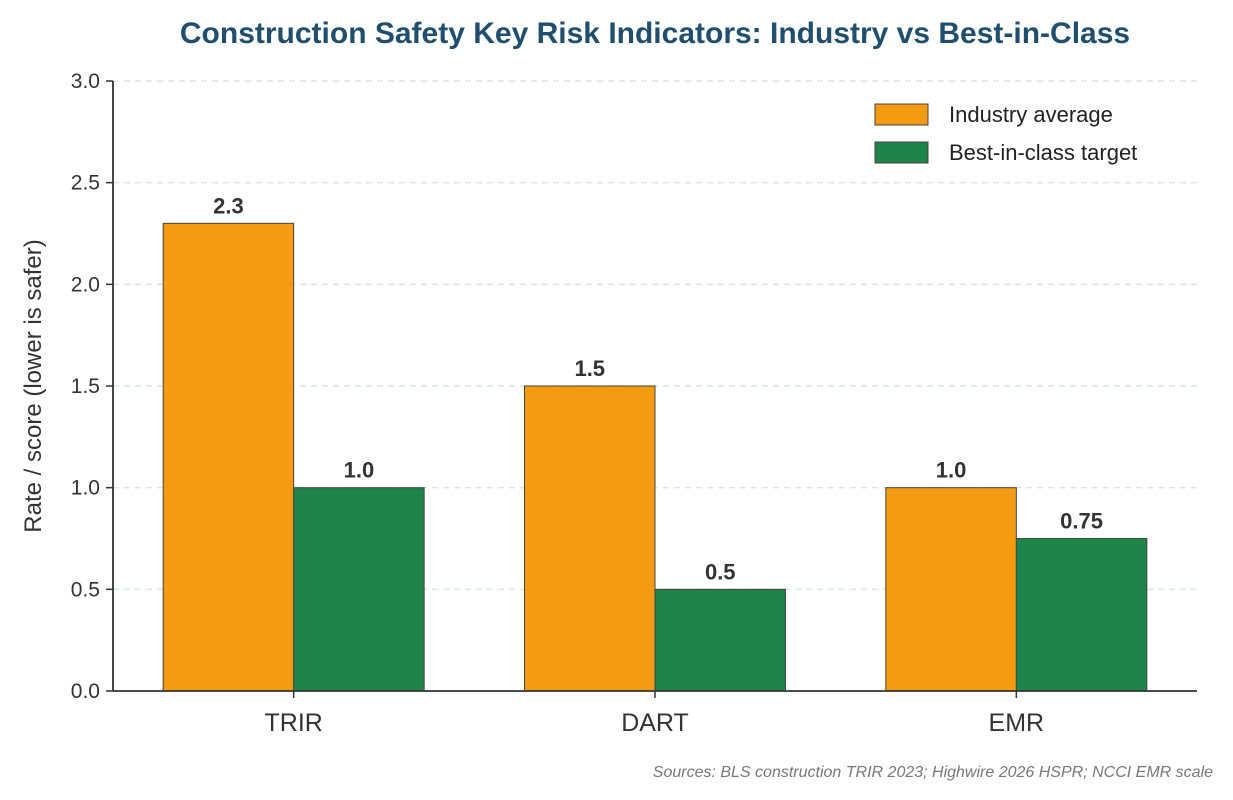 The height and width of the screenshot is (800, 1233). Describe the element at coordinates (85, 589) in the screenshot. I see `y-tick-label: 0.5` at that location.